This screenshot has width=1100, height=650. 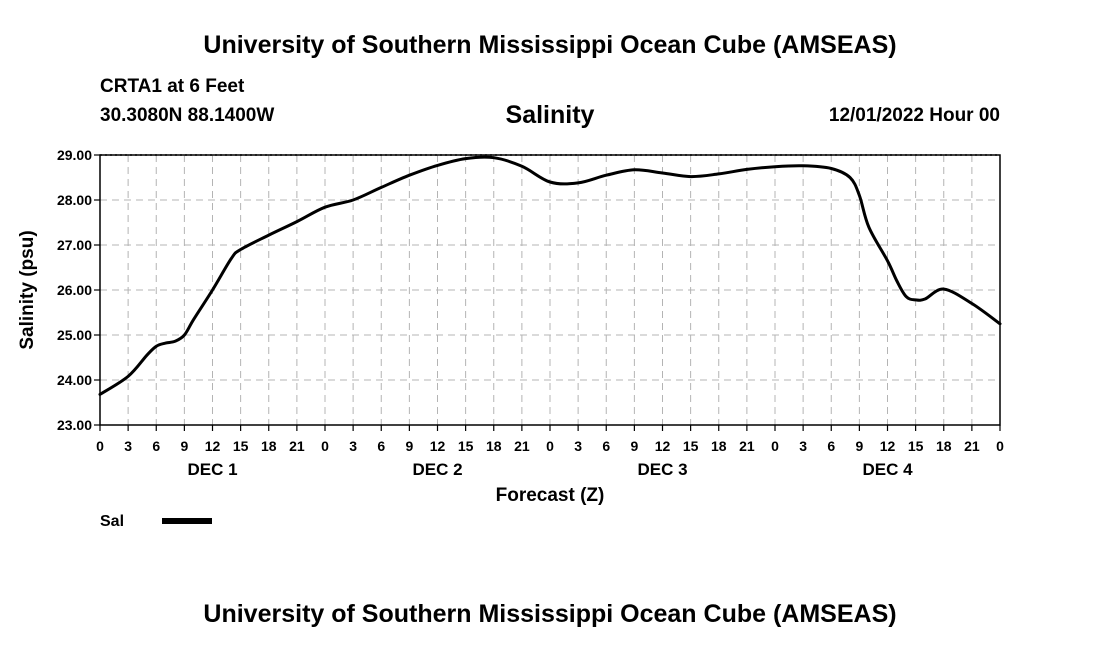 I want to click on chart-title: Salinity, so click(x=550, y=115).